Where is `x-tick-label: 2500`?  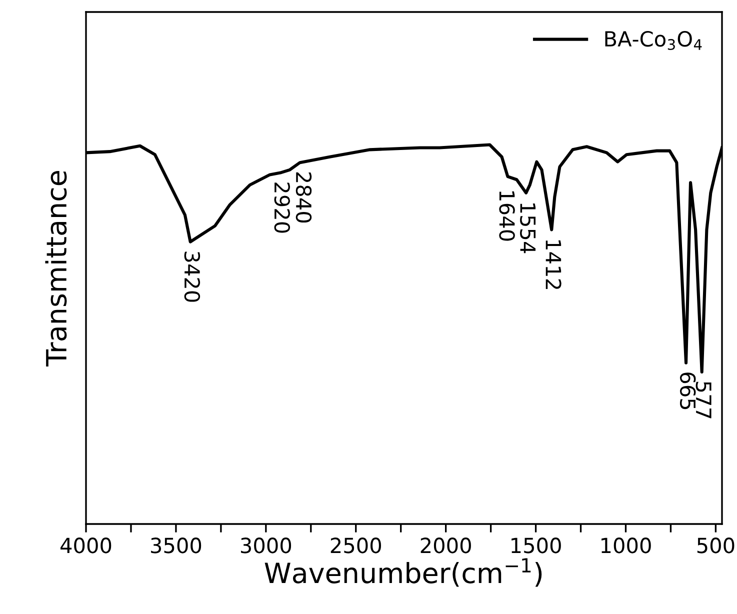 x-tick-label: 2500 is located at coordinates (355, 546).